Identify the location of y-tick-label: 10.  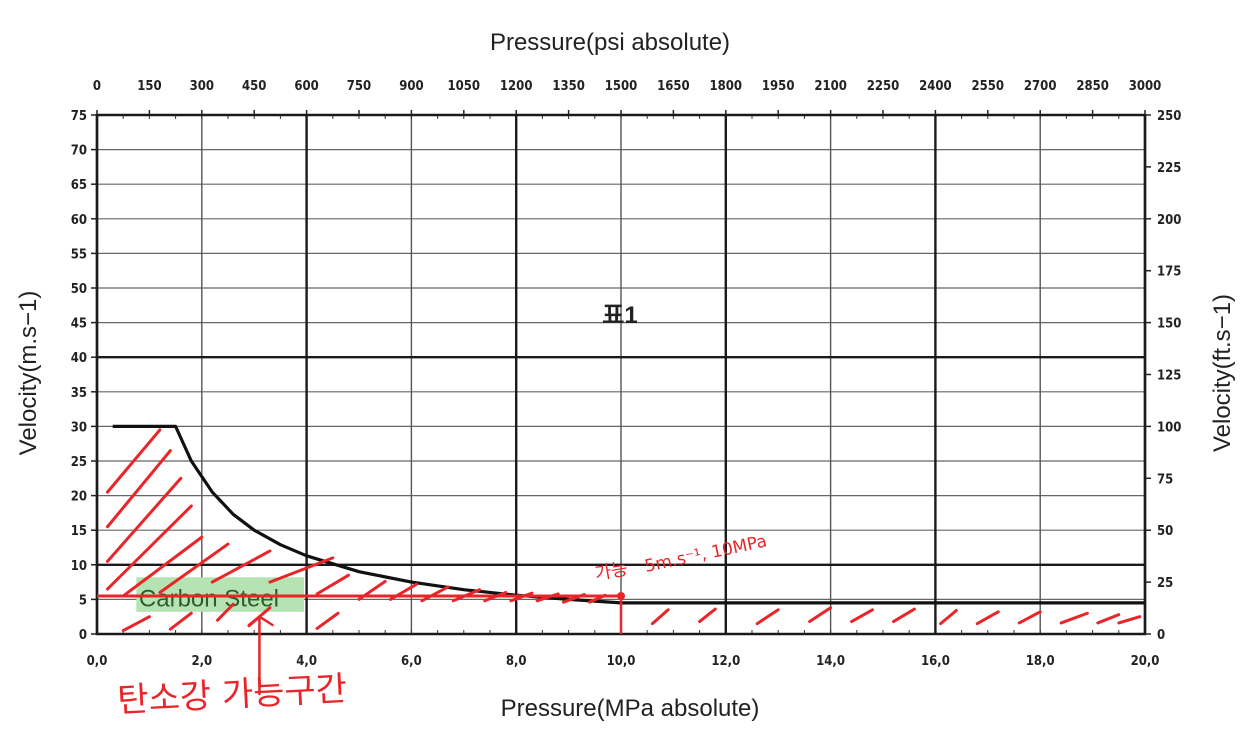
(79, 566).